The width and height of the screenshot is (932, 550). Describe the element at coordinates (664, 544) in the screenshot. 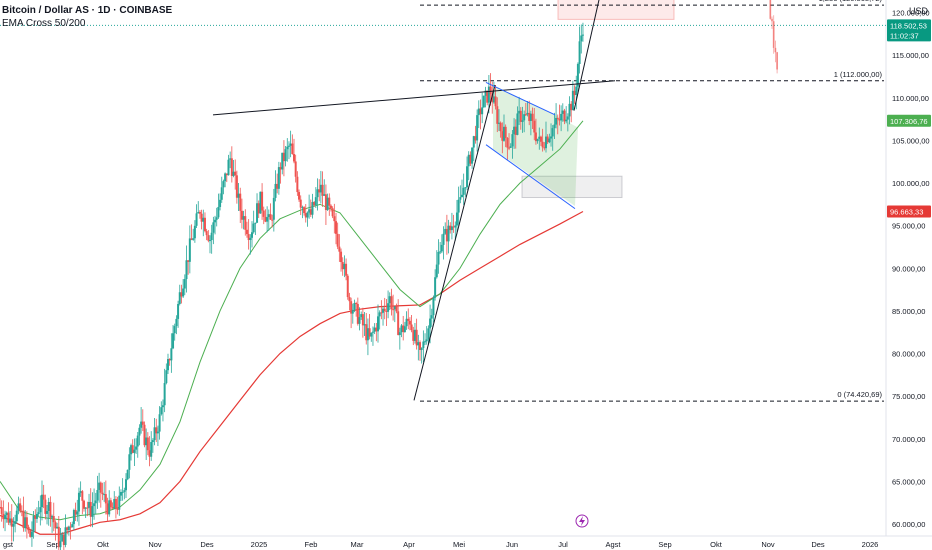

I see `x-tick-label: Sep` at that location.